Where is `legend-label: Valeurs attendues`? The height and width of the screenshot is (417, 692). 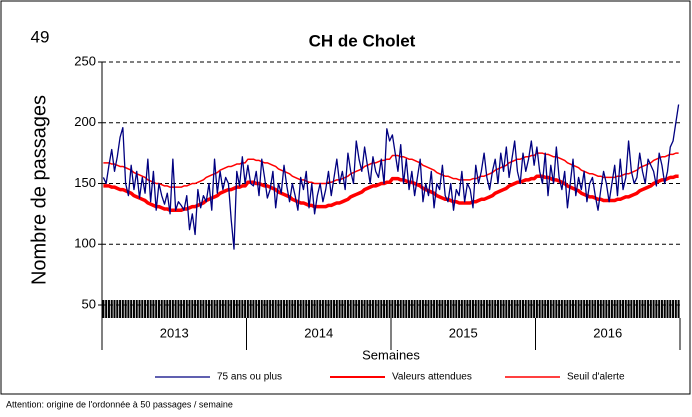 legend-label: Valeurs attendues is located at coordinates (432, 377).